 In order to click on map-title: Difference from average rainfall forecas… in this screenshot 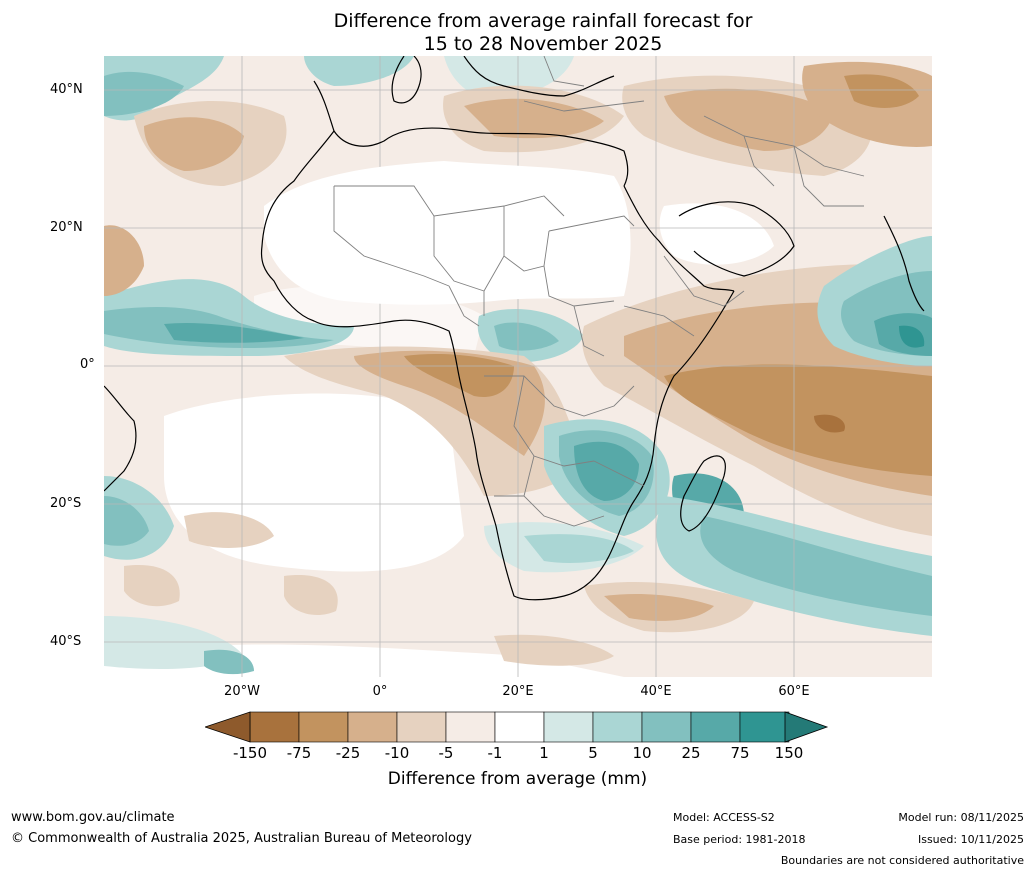, I will do `click(517, 33)`.